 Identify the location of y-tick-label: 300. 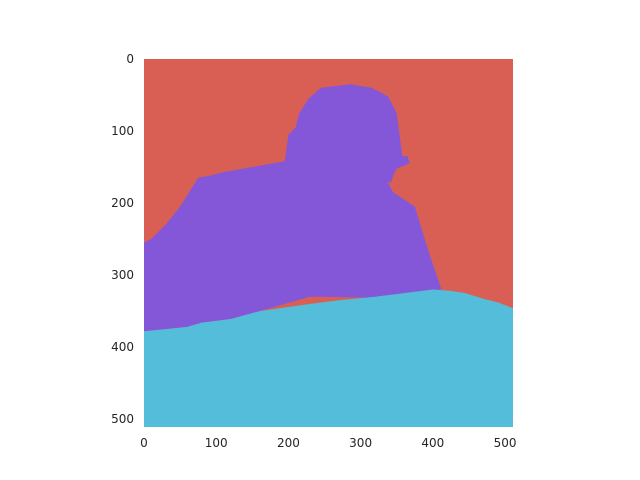
(122, 275).